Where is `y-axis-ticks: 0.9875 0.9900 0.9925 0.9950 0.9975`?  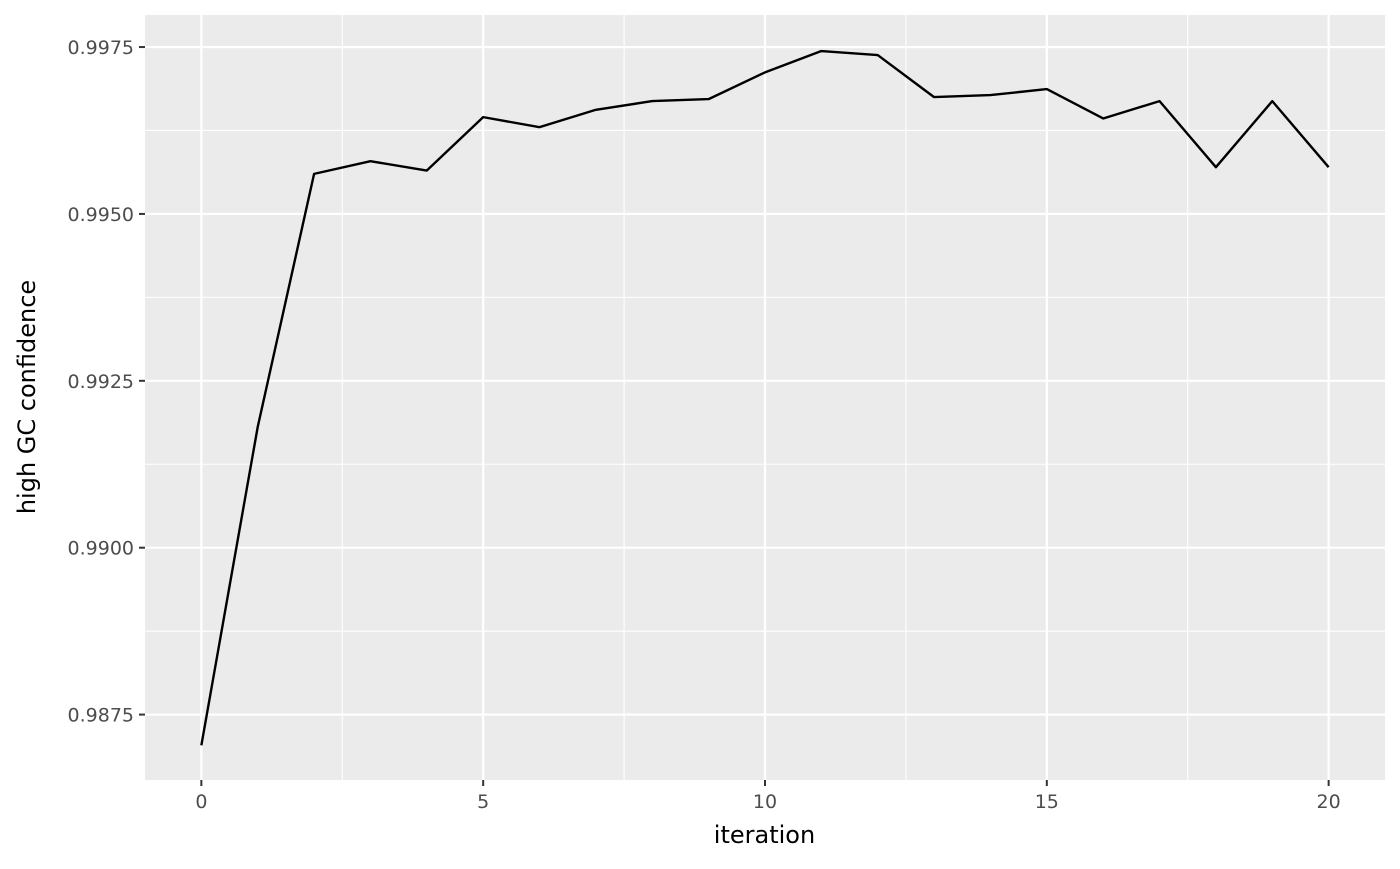 y-axis-ticks: 0.9875 0.9900 0.9925 0.9950 0.9975 is located at coordinates (106, 382).